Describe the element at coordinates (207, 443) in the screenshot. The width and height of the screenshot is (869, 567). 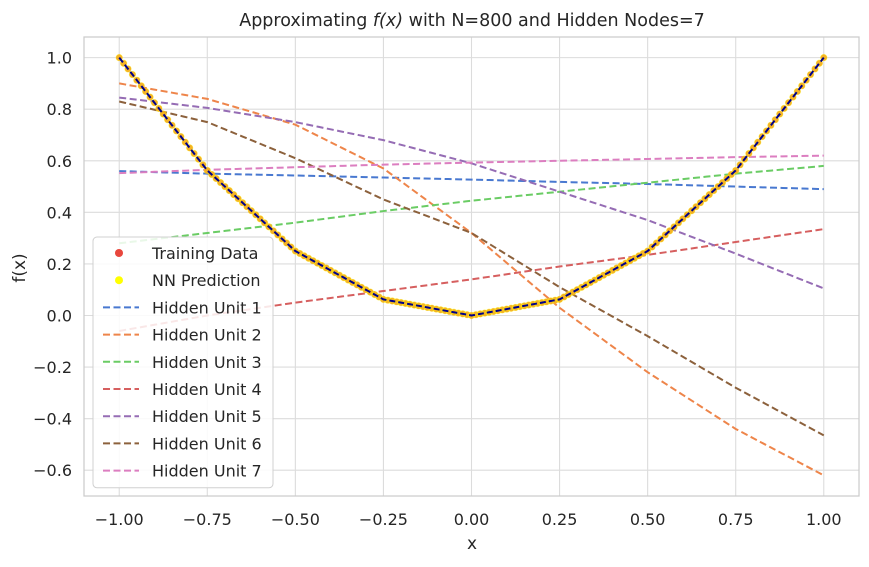
I see `legend-label: Hidden Unit 6` at that location.